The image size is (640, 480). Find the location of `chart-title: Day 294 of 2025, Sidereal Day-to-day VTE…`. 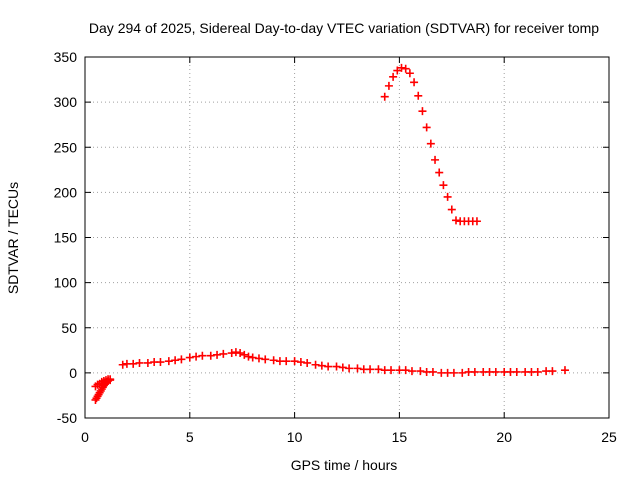

chart-title: Day 294 of 2025, Sidereal Day-to-day VTE… is located at coordinates (344, 28).